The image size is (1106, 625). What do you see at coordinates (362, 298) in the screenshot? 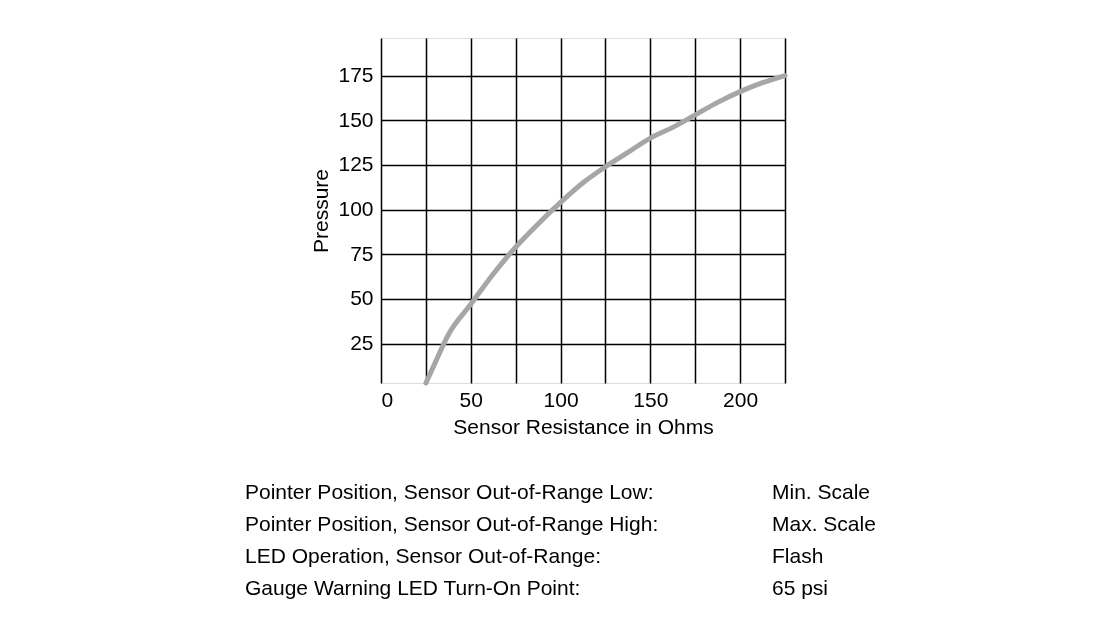
I see `y-tick-label: 50` at bounding box center [362, 298].